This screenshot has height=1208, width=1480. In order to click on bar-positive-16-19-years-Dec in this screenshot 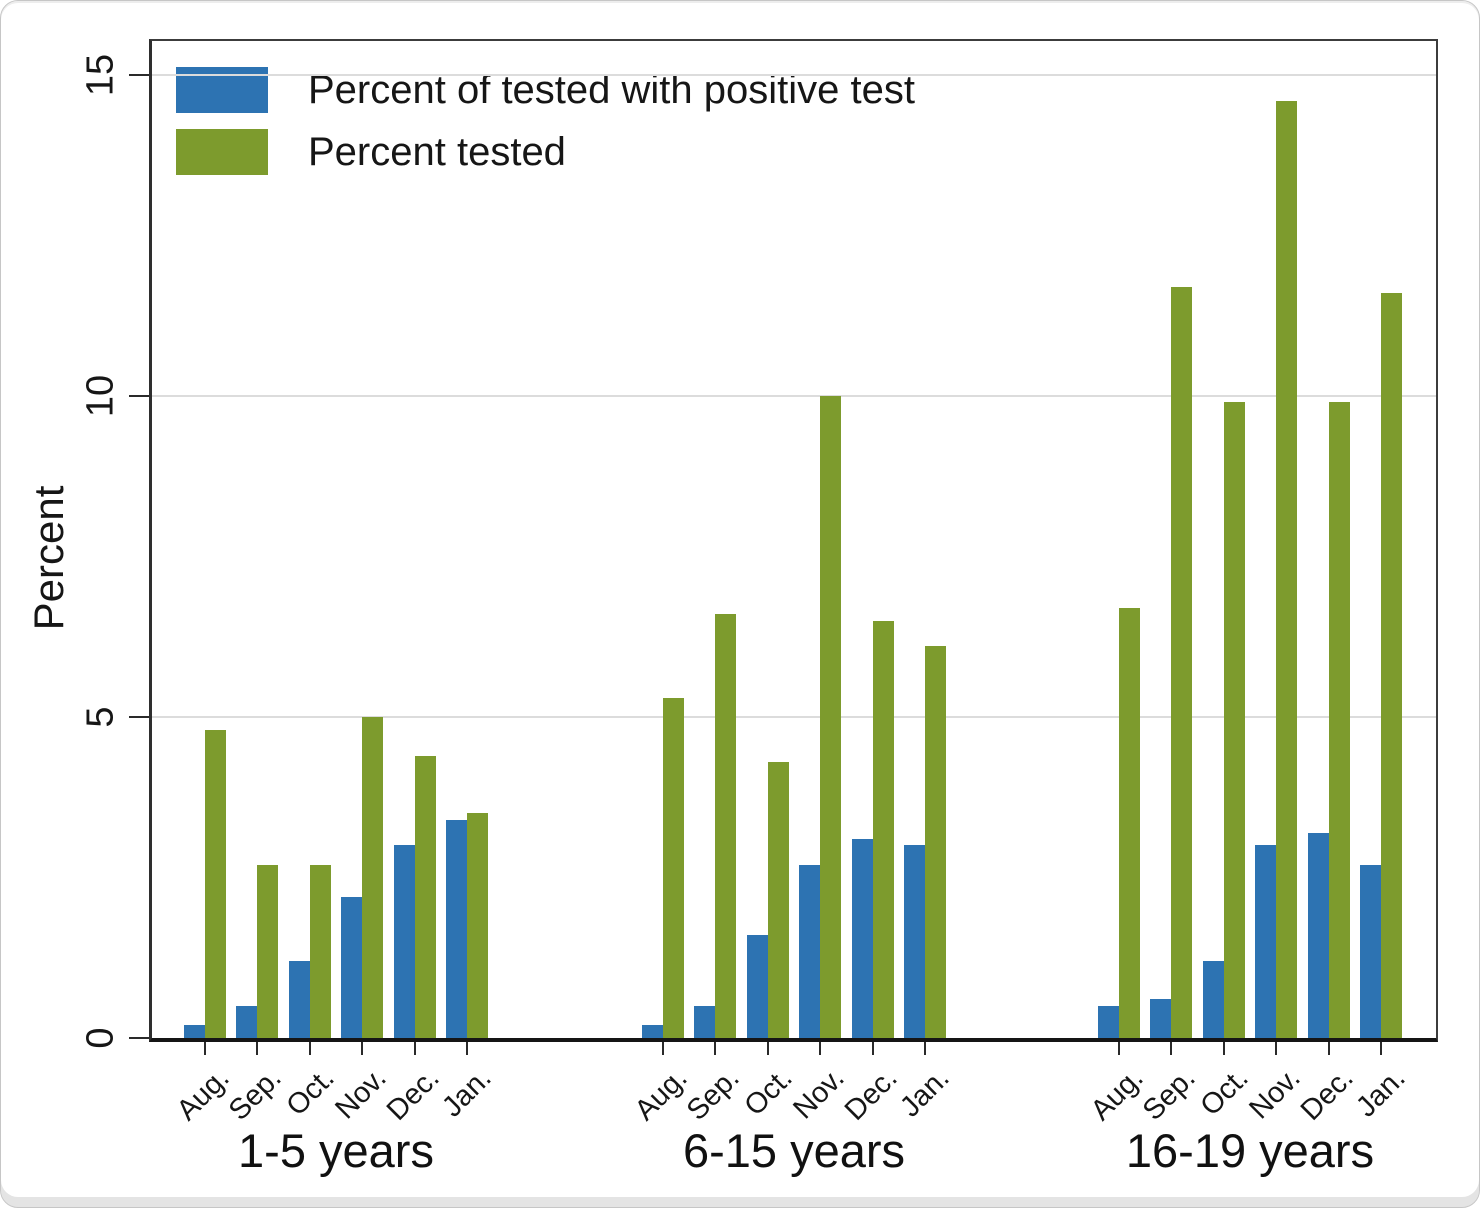, I will do `click(1318, 935)`.